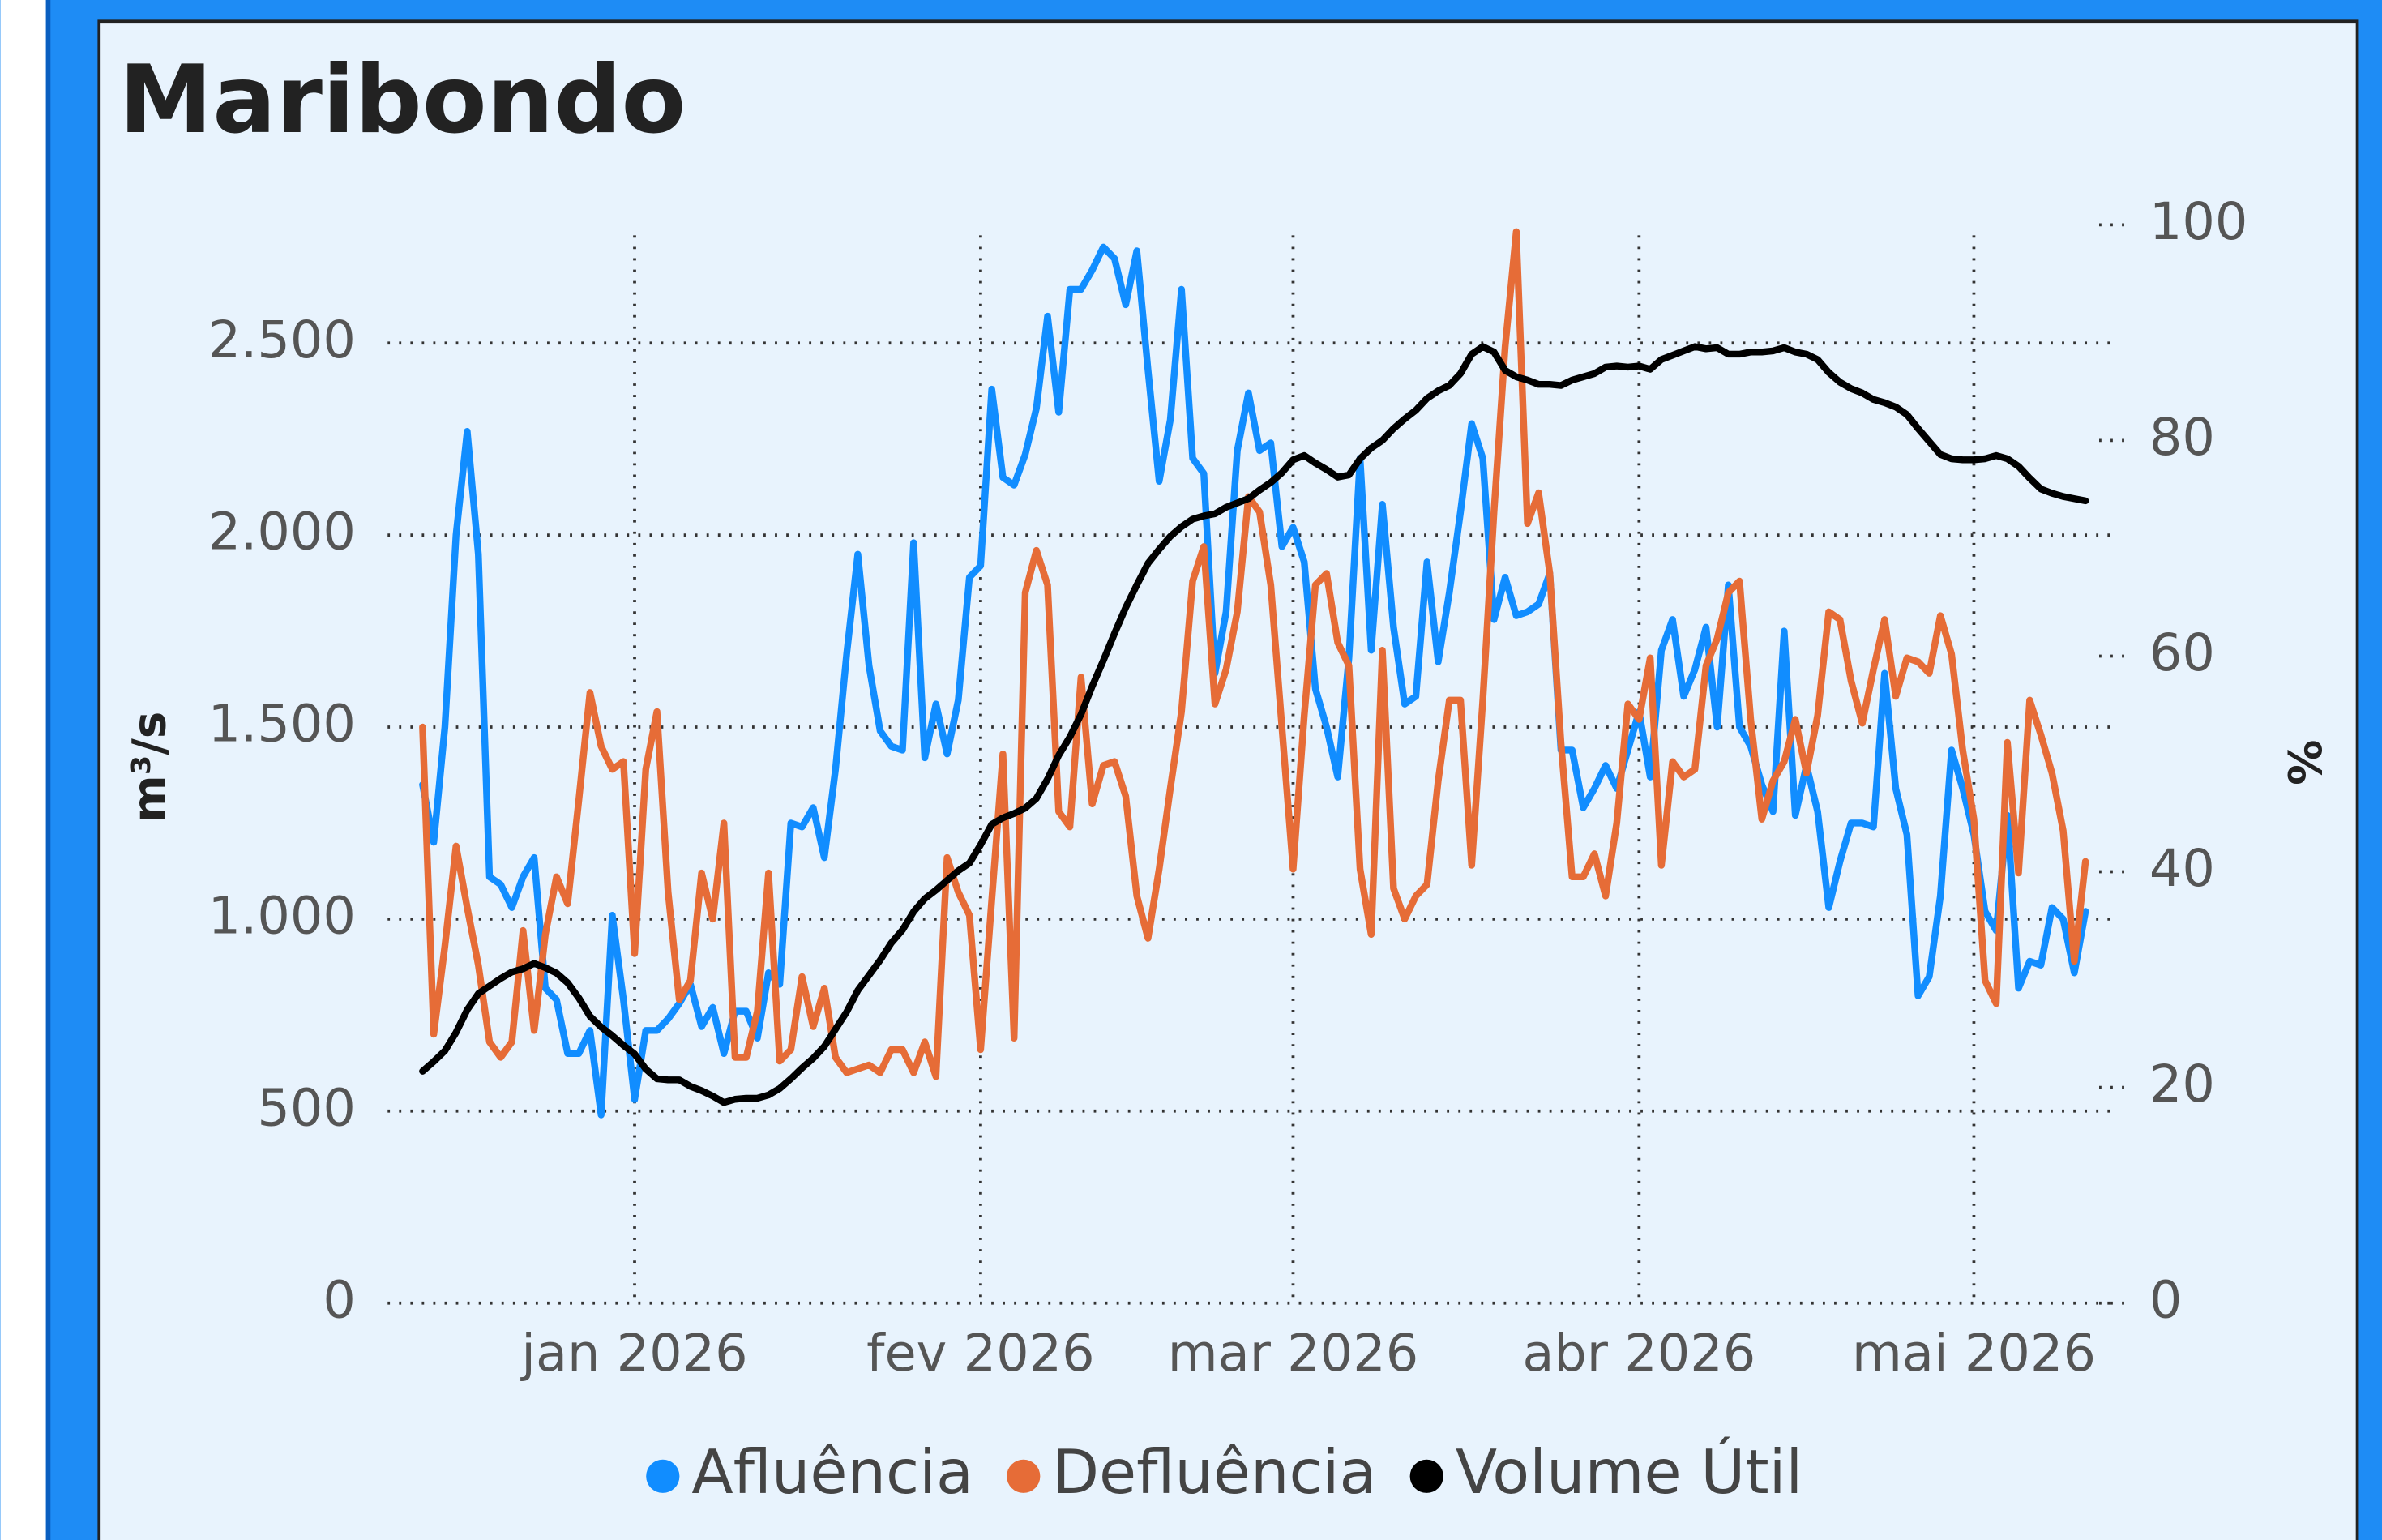 This screenshot has width=2382, height=1540. What do you see at coordinates (149, 767) in the screenshot?
I see `y-axis-label: m³/s` at bounding box center [149, 767].